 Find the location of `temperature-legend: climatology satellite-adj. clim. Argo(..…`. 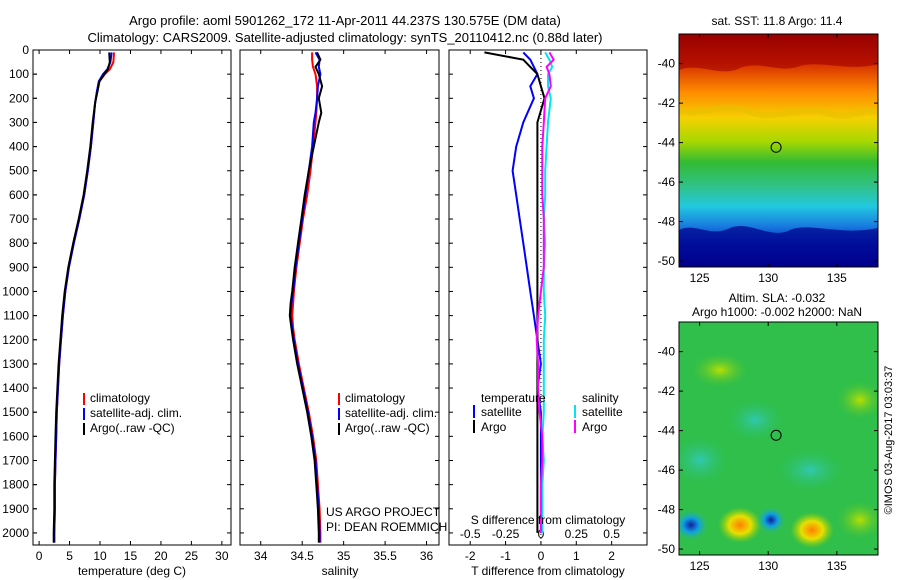

temperature-legend: climatology satellite-adj. clim. Argo(..… is located at coordinates (132, 413).